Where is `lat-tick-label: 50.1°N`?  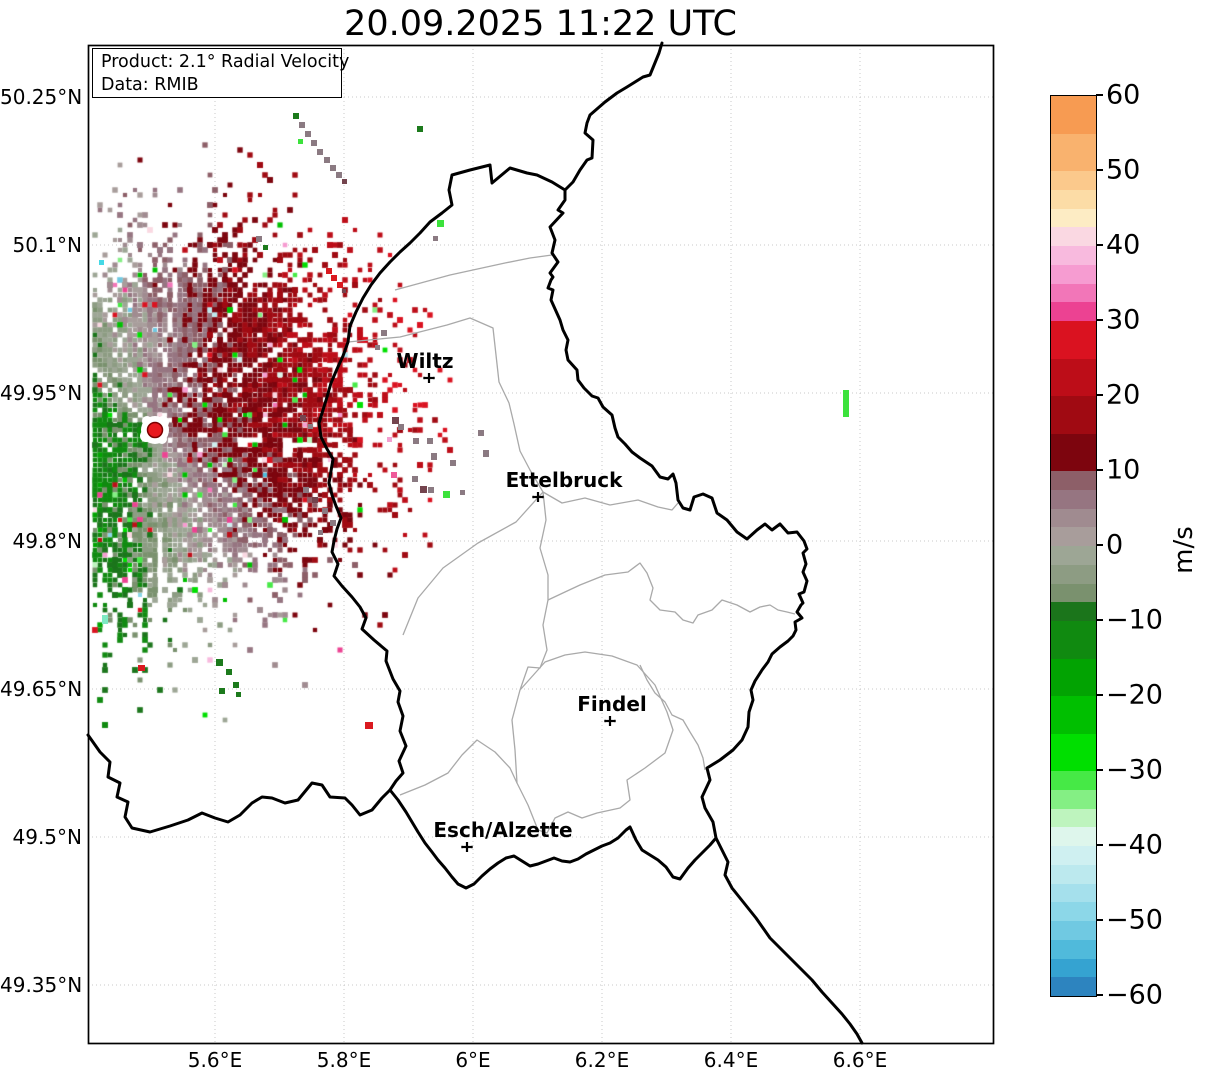 lat-tick-label: 50.1°N is located at coordinates (47, 245).